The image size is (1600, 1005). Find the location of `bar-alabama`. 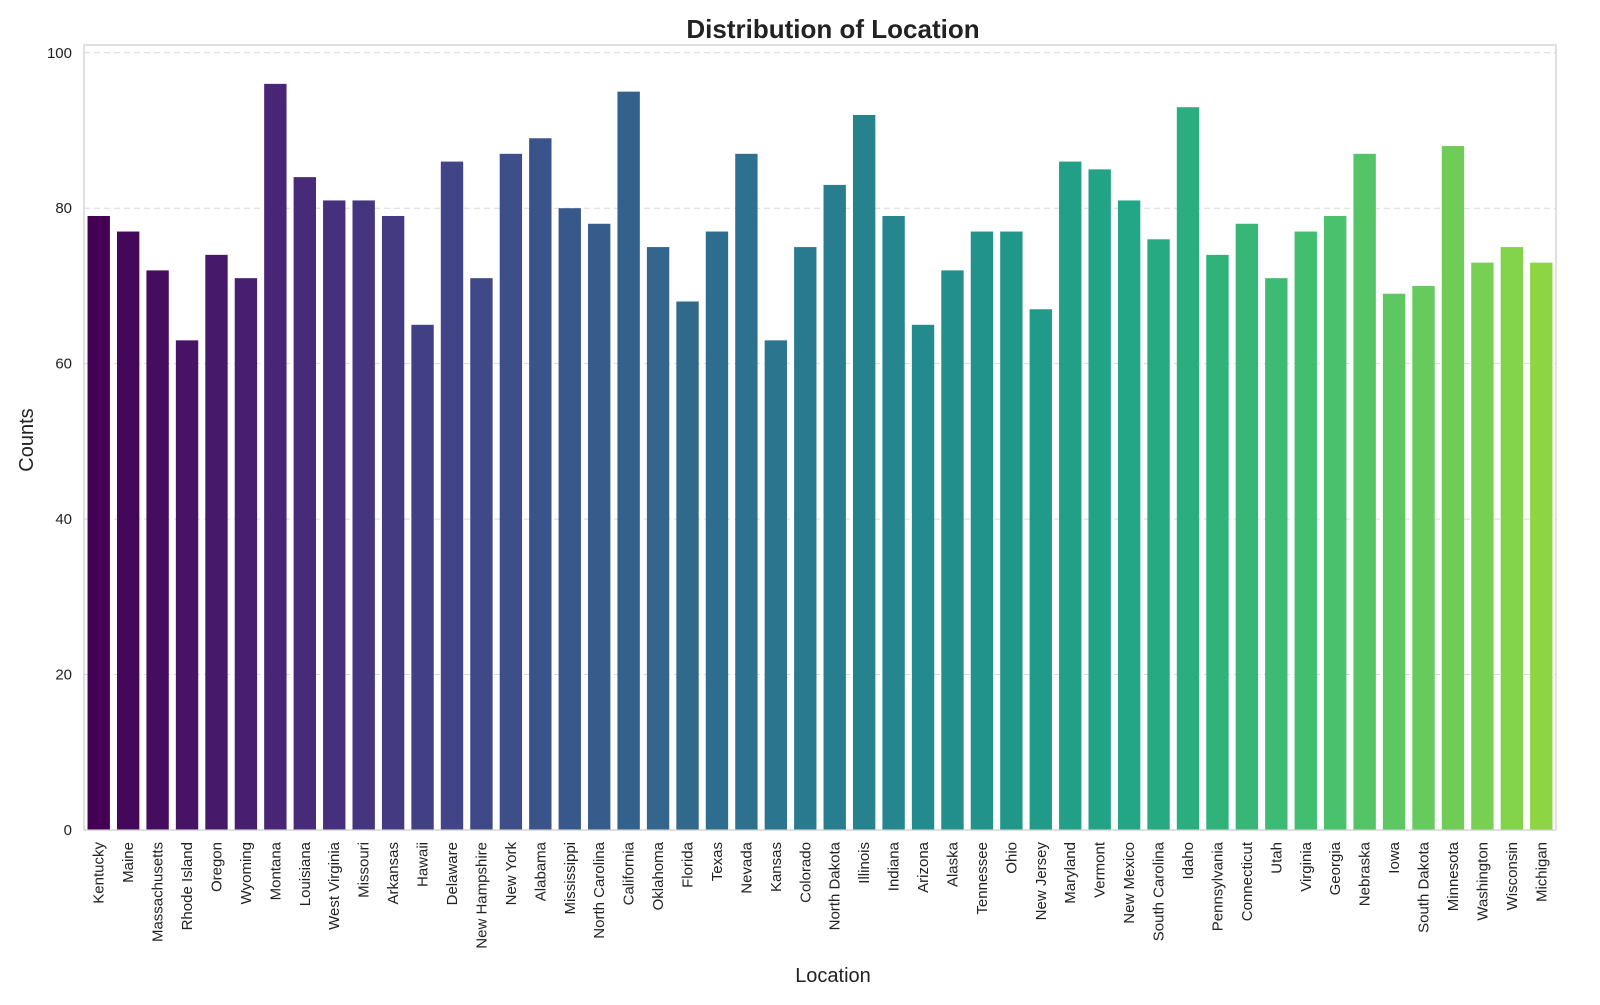

bar-alabama is located at coordinates (540, 484).